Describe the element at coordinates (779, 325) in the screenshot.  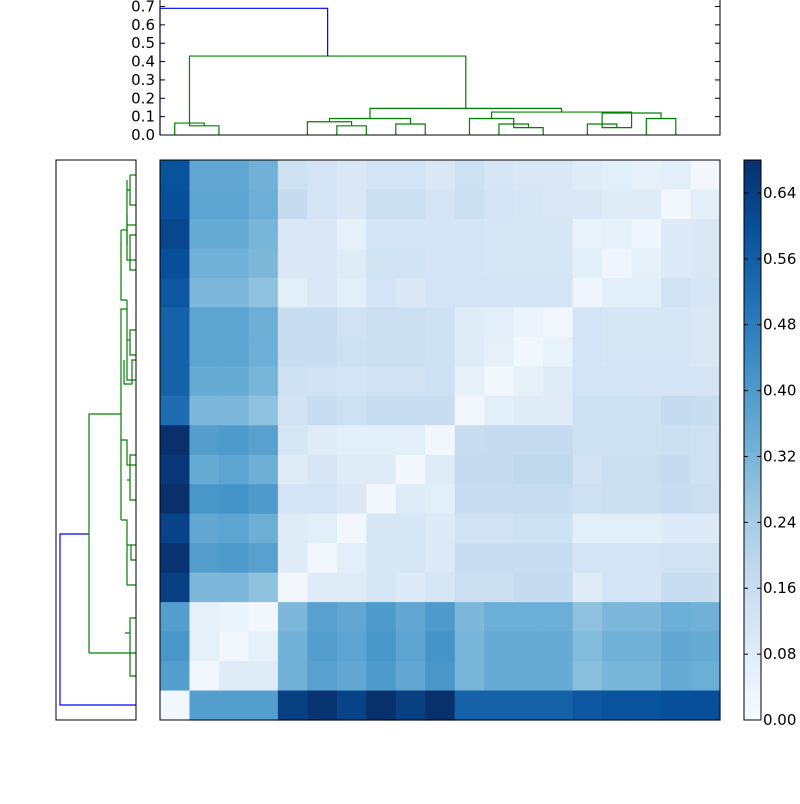
I see `colorbar-tick-label: 0.48` at that location.